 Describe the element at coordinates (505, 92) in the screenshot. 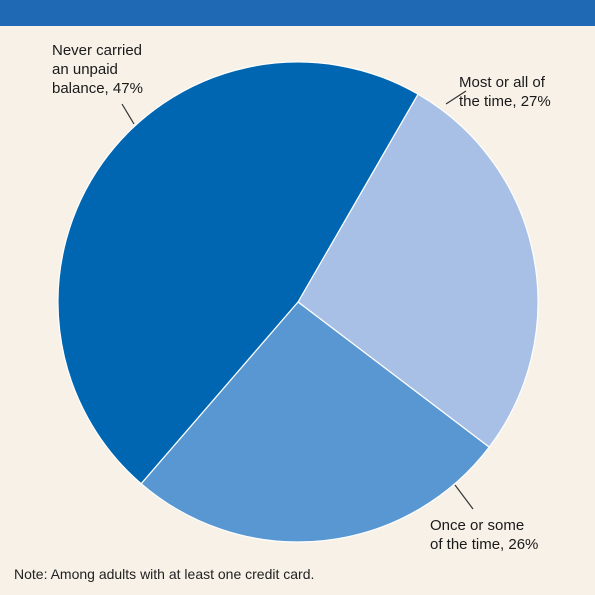

I see `slice-label-most: Most or all of the time, 27%` at that location.